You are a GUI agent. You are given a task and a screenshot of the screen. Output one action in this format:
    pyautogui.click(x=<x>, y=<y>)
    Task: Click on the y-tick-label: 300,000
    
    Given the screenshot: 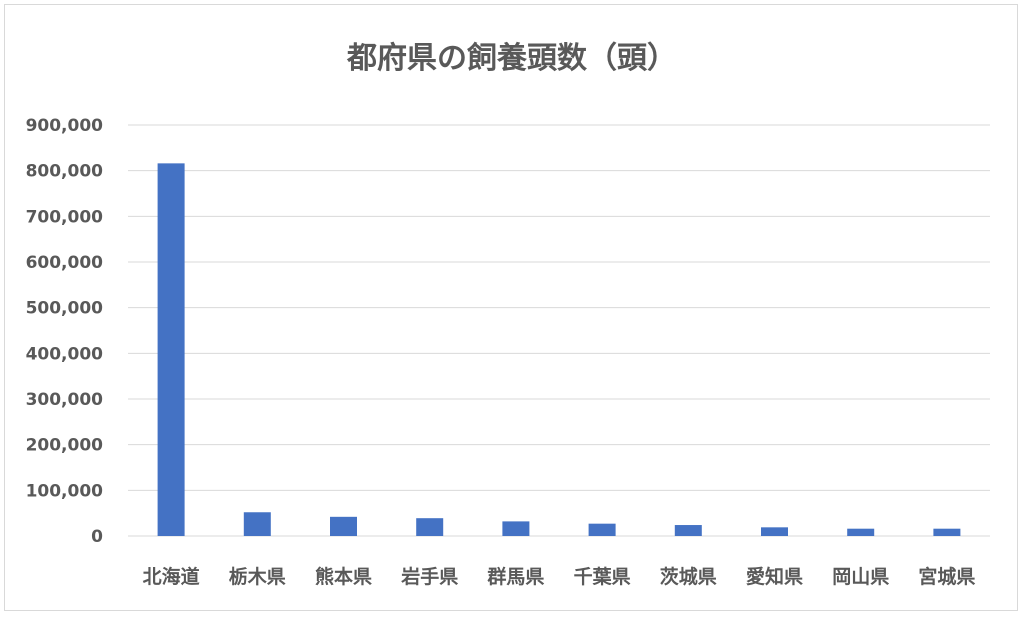 What is the action you would take?
    pyautogui.click(x=65, y=400)
    